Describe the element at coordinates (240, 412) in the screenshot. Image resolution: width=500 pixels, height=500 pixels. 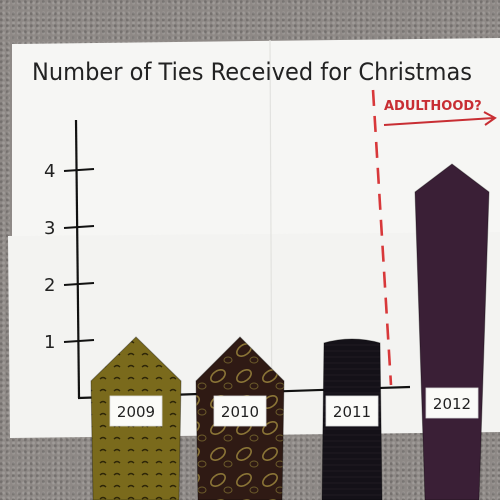
I see `year-label: 2010` at that location.